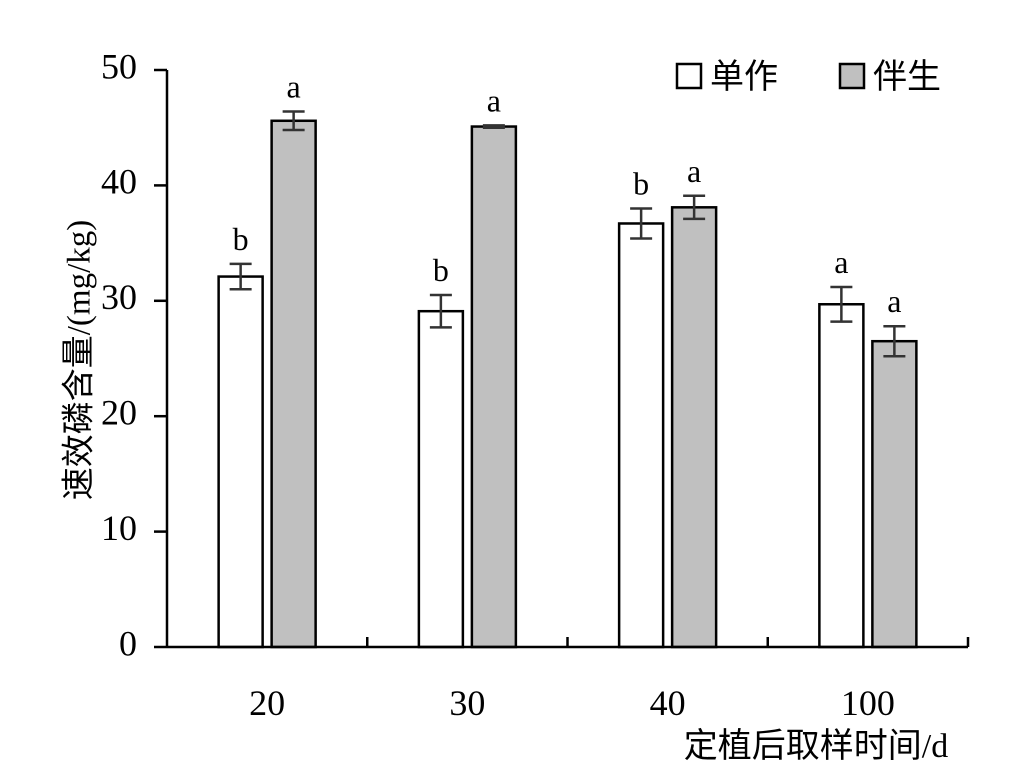 The image size is (1027, 773). Describe the element at coordinates (119, 528) in the screenshot. I see `y-tick-label: 10` at that location.